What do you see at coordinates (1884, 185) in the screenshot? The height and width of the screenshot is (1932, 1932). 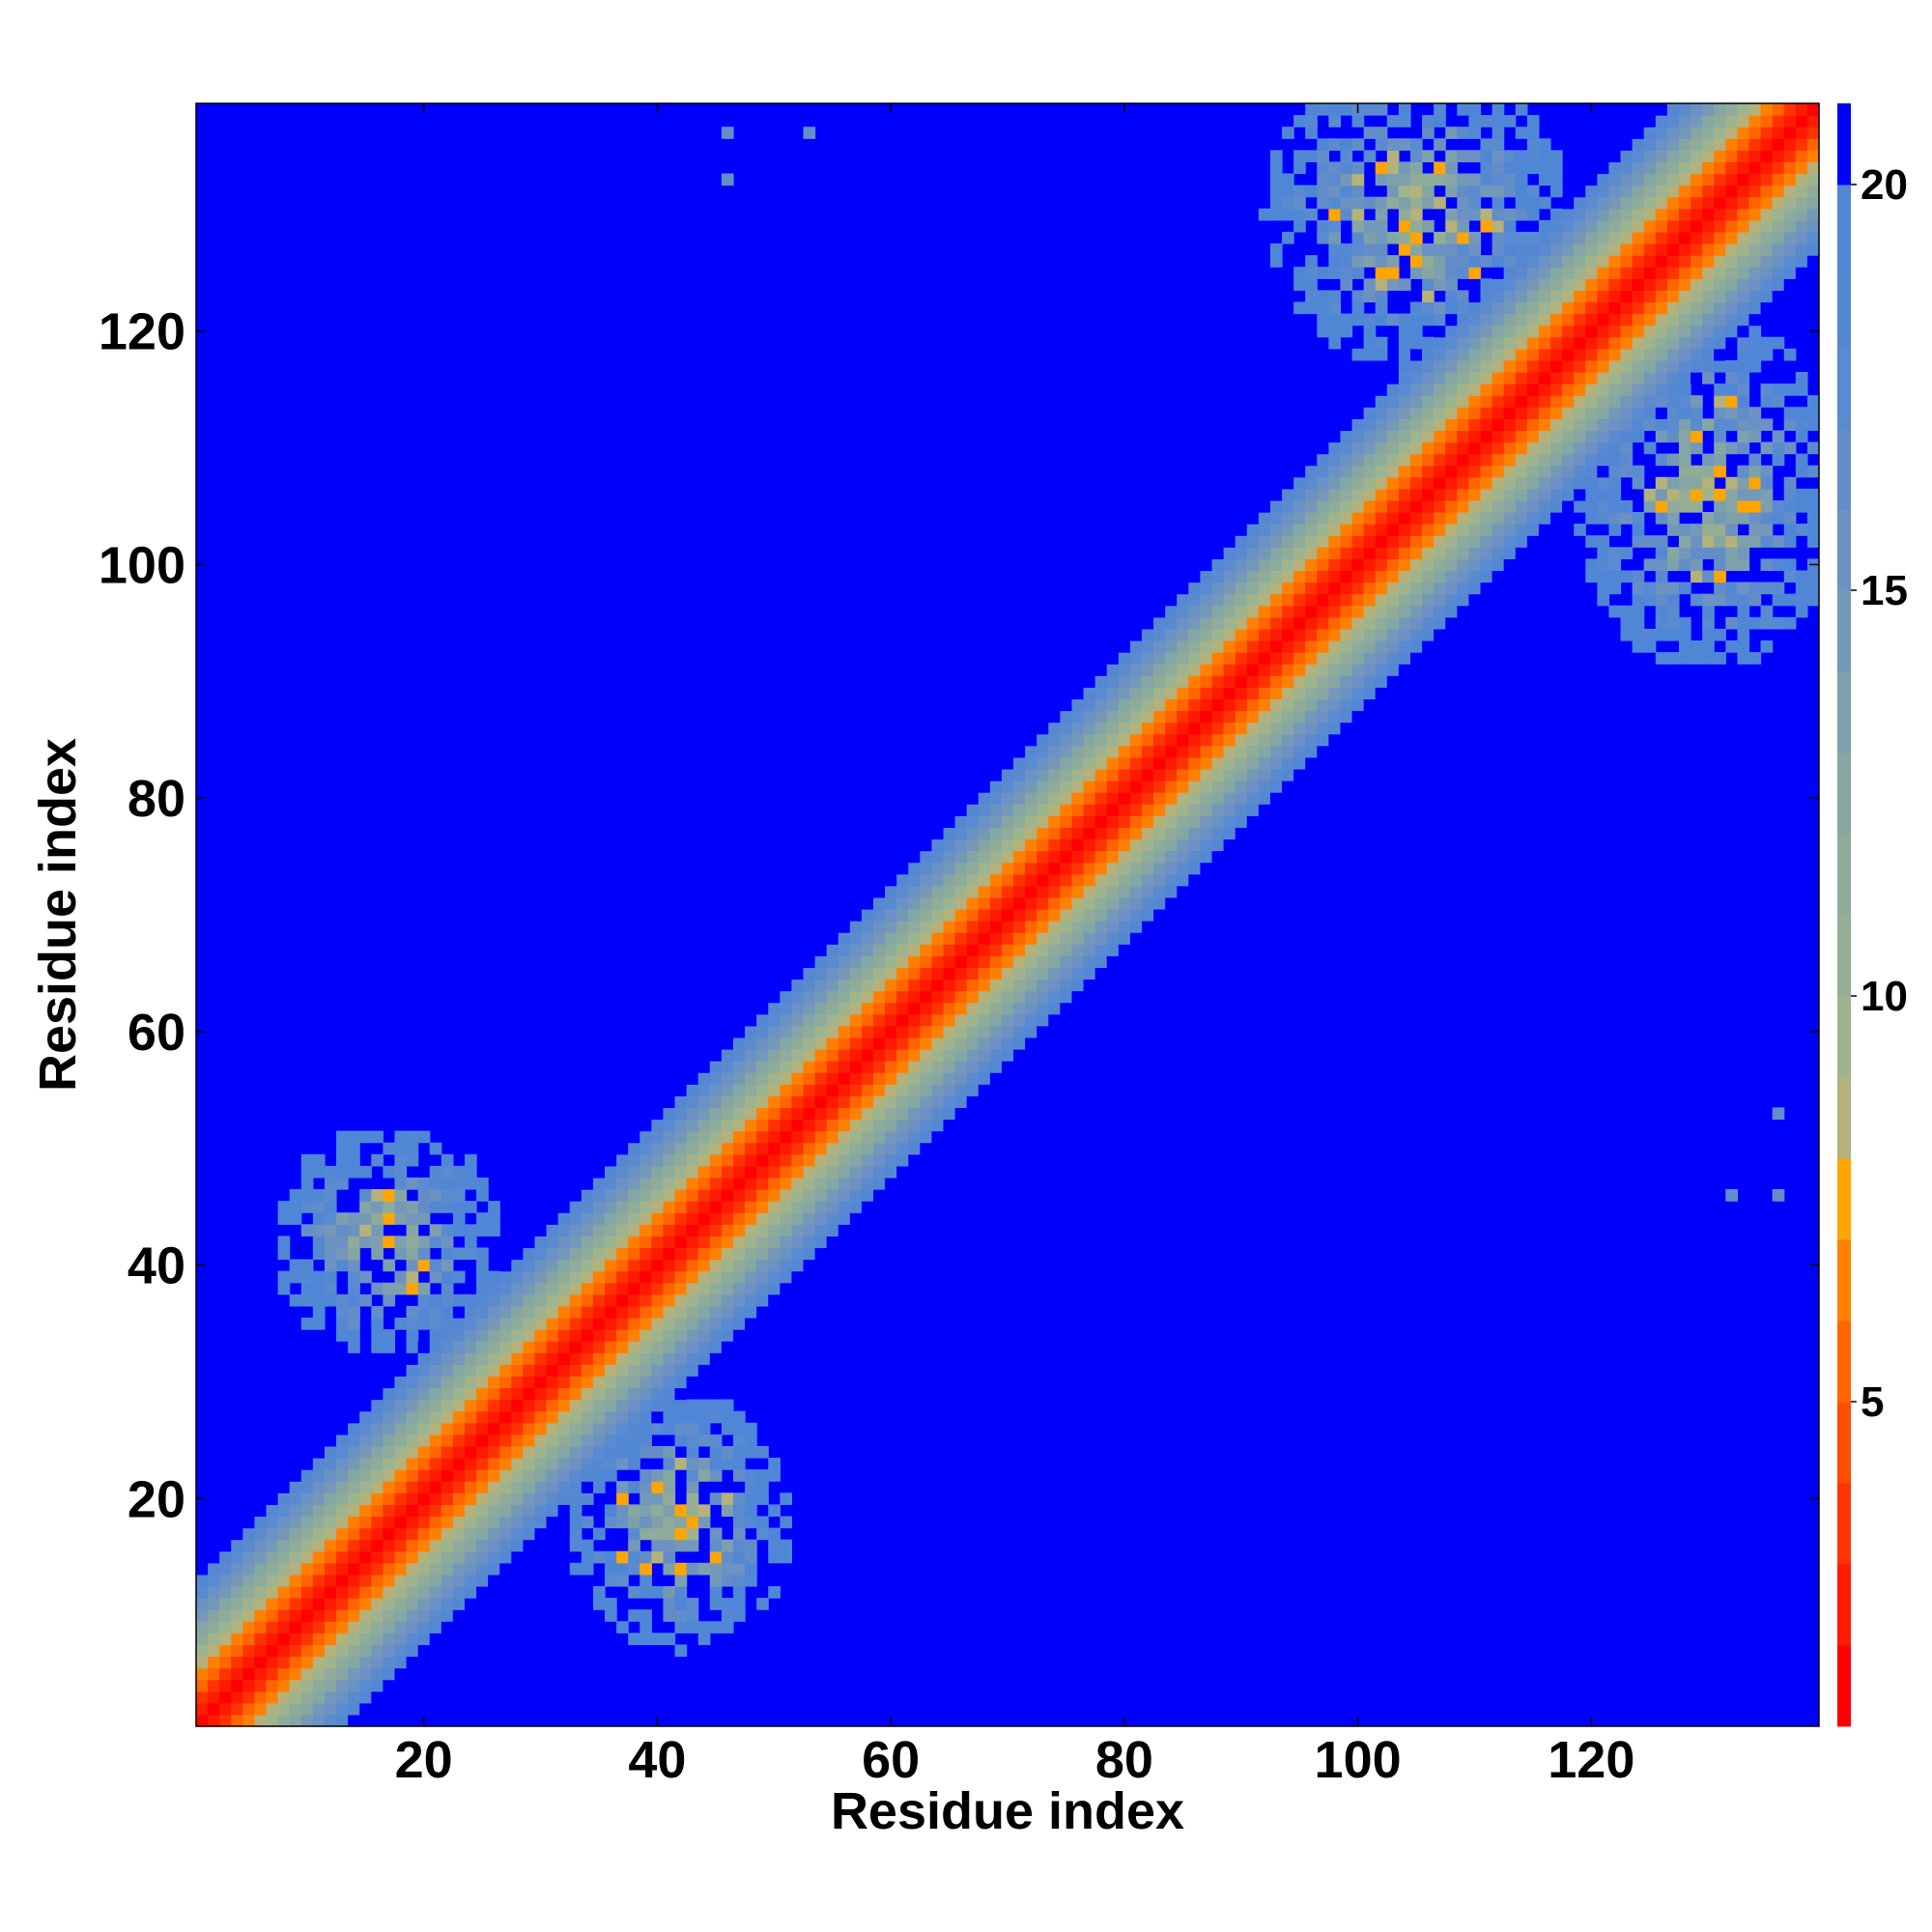 I see `colorbar-tick-label: 20` at bounding box center [1884, 185].